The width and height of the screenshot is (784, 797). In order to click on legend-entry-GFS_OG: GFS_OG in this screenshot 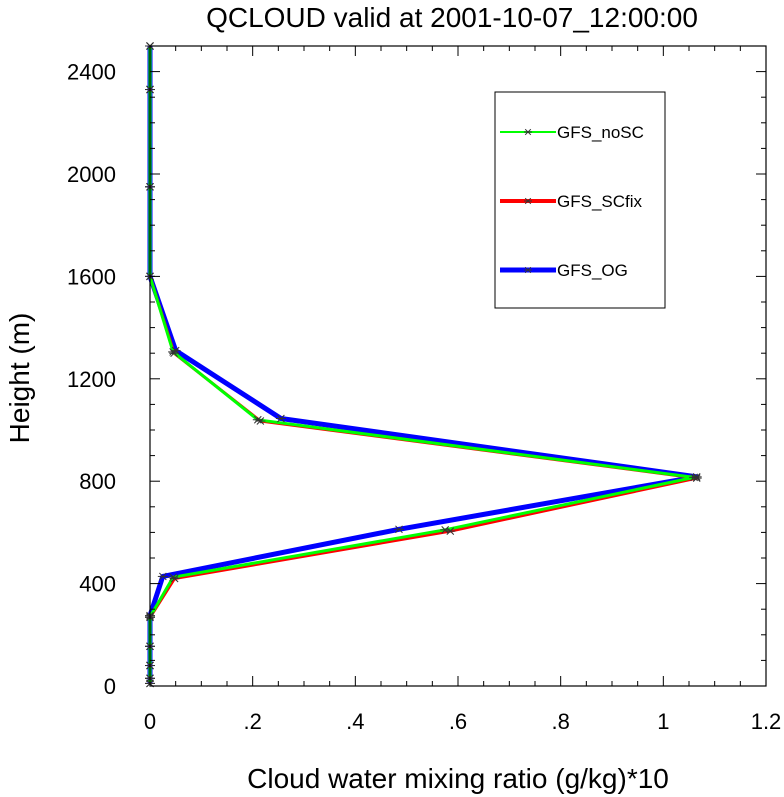, I will do `click(564, 270)`.